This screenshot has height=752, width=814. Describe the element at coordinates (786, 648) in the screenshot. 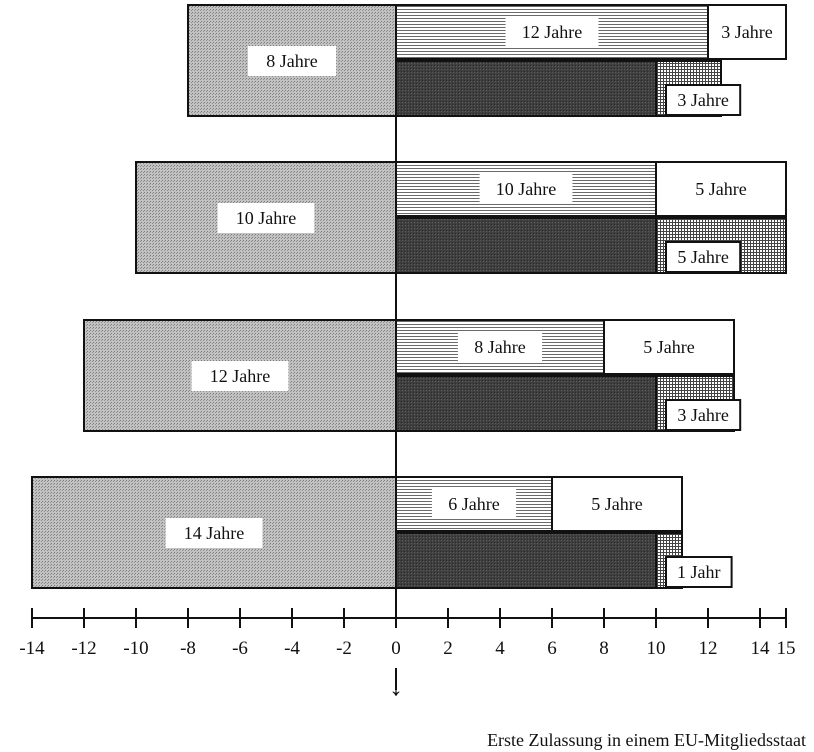

I see `x-tick-label: 15` at that location.